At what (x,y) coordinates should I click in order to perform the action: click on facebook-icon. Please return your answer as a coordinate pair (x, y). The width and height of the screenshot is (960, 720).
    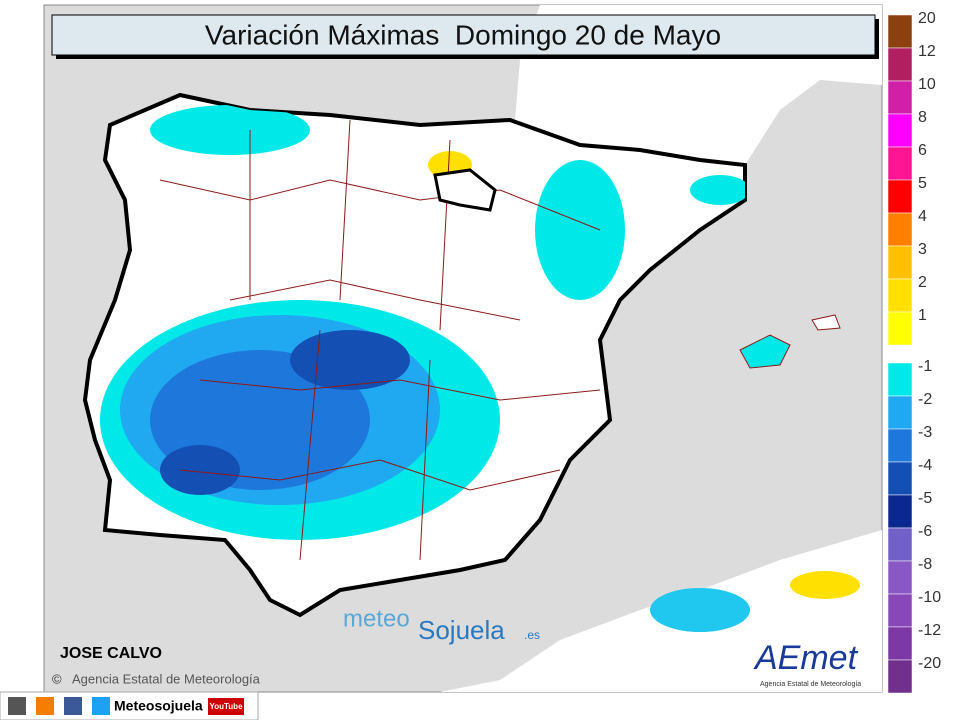
    Looking at the image, I should click on (73, 706).